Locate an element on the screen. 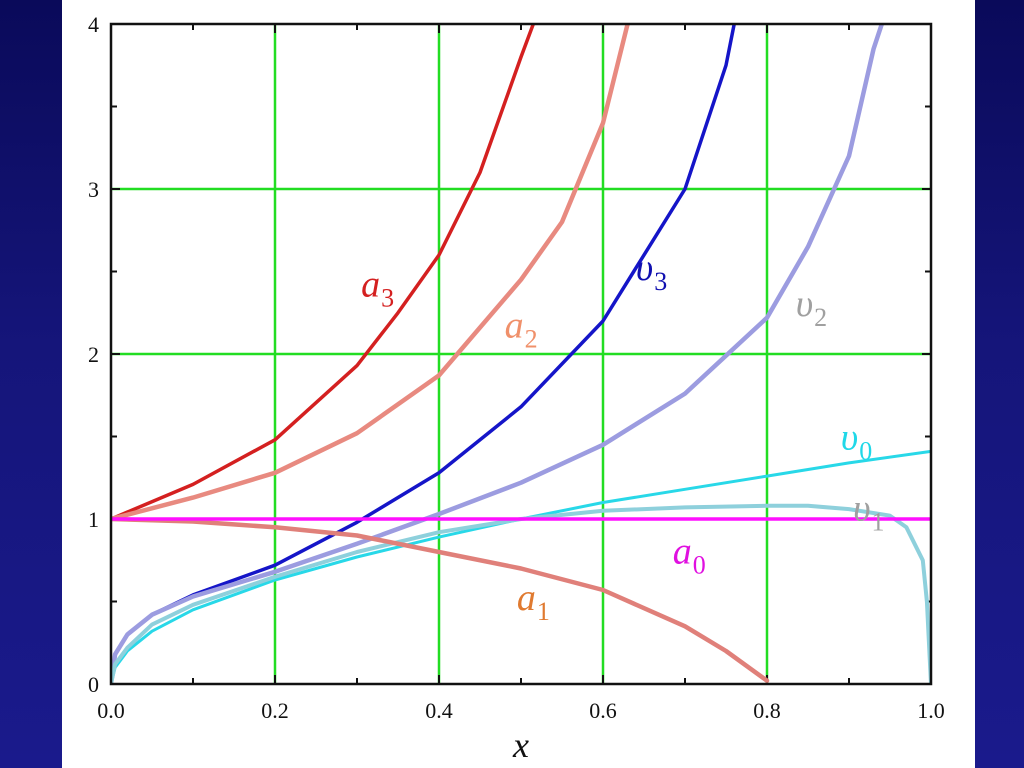 The image size is (1024, 768). y-tick-label: 3 is located at coordinates (93, 189).